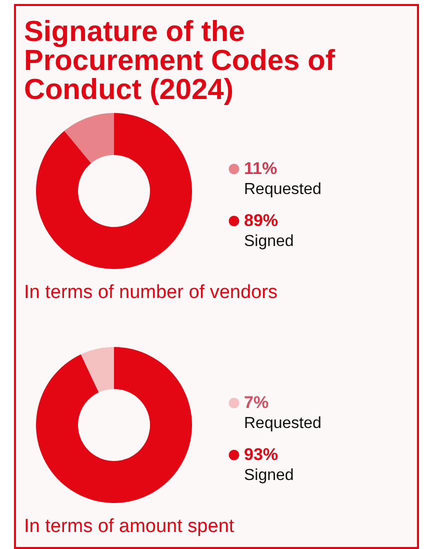 Image resolution: width=437 pixels, height=549 pixels. Describe the element at coordinates (261, 454) in the screenshot. I see `data-label: 93%` at that location.